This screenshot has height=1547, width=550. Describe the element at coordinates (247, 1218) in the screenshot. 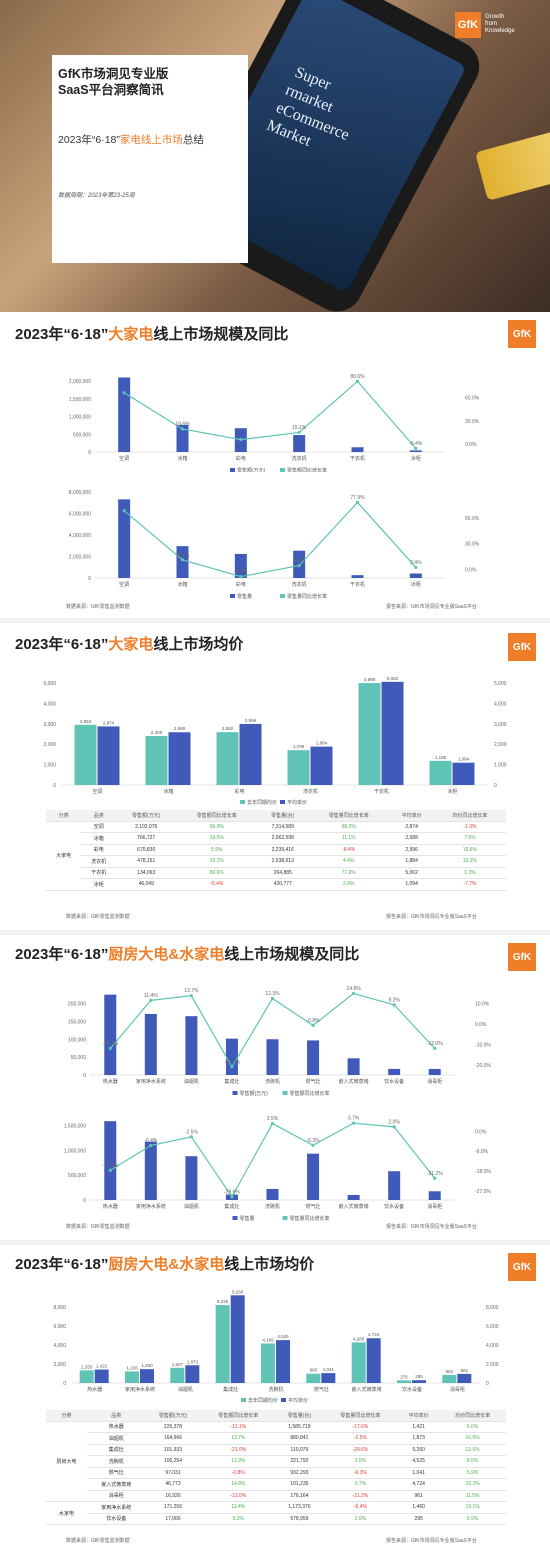

I see `legend-label: 零售量` at that location.